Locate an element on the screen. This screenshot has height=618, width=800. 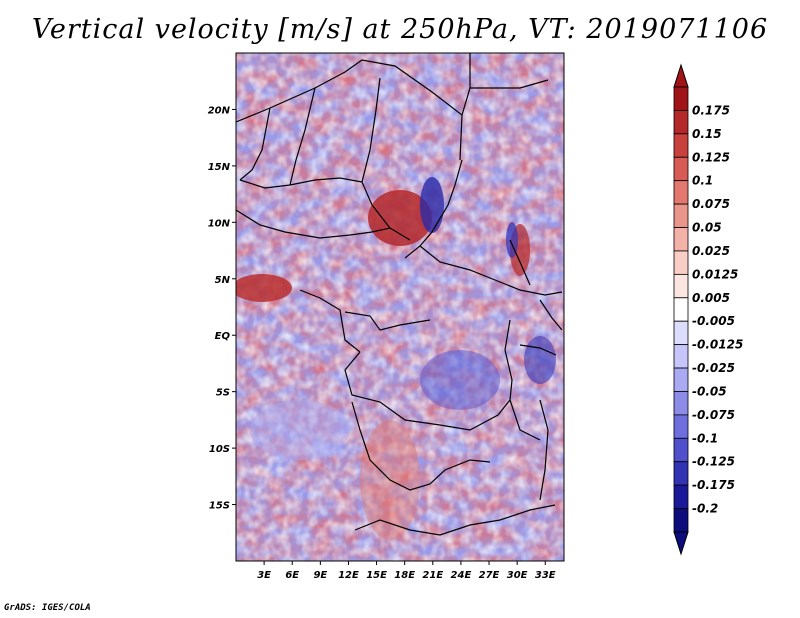
colorbar-bottom-arrow is located at coordinates (681, 543).